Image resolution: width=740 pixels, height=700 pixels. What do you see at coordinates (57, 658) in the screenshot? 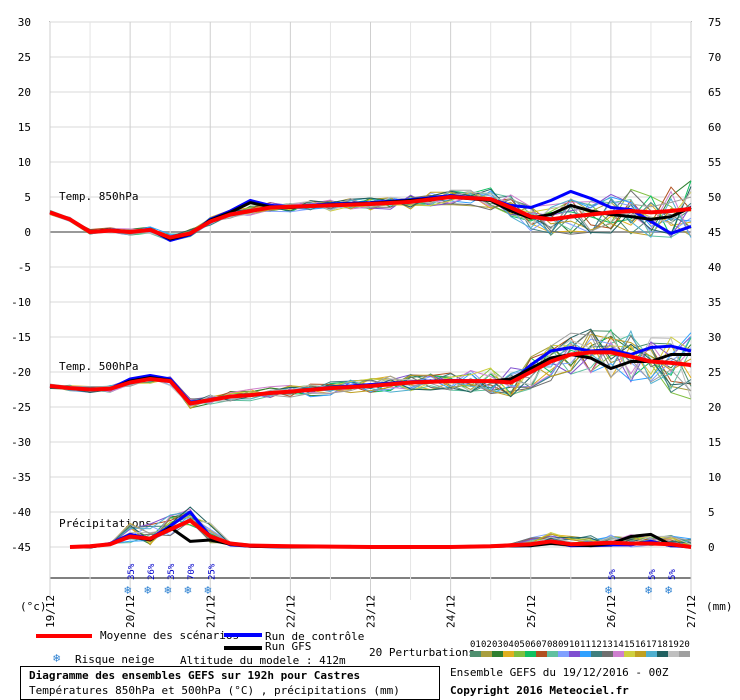
I see `legend-snow-icon: ❄` at bounding box center [57, 658].